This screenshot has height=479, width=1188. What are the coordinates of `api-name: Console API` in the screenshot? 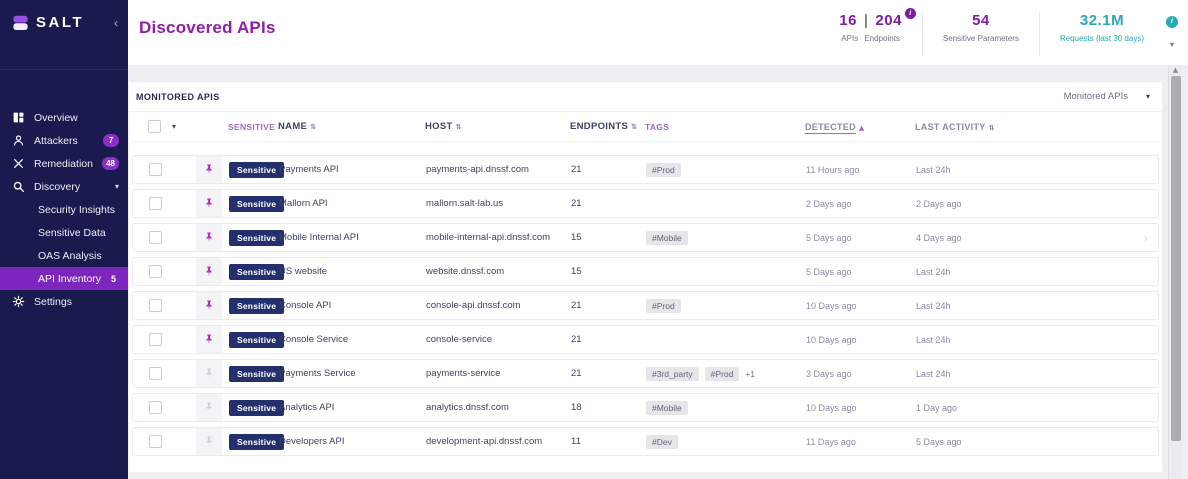 It's located at (305, 305).